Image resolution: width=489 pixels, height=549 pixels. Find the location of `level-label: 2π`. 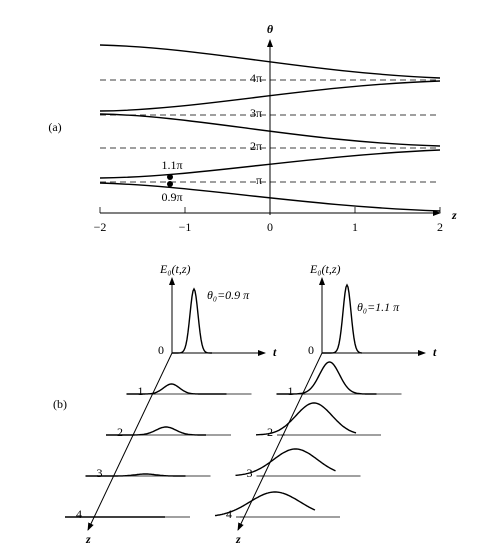

level-label: 2π is located at coordinates (256, 146).